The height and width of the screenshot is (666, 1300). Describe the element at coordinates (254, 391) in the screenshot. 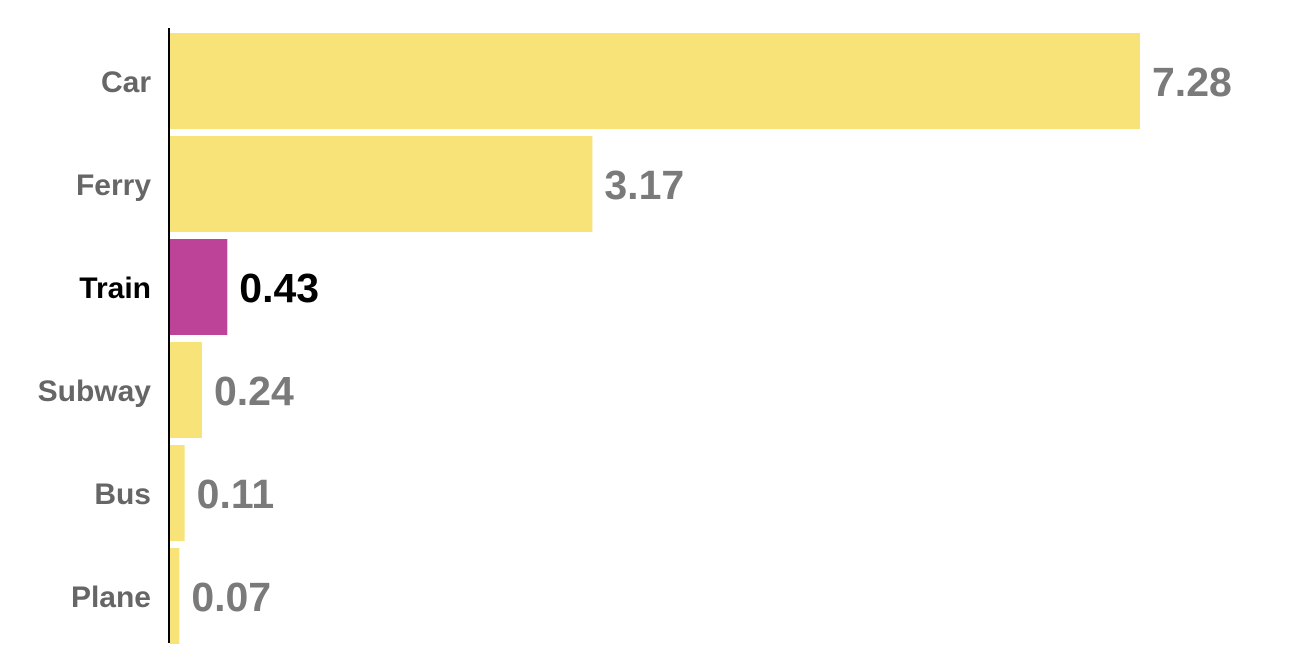

I see `value-label-subway: 0.24` at that location.